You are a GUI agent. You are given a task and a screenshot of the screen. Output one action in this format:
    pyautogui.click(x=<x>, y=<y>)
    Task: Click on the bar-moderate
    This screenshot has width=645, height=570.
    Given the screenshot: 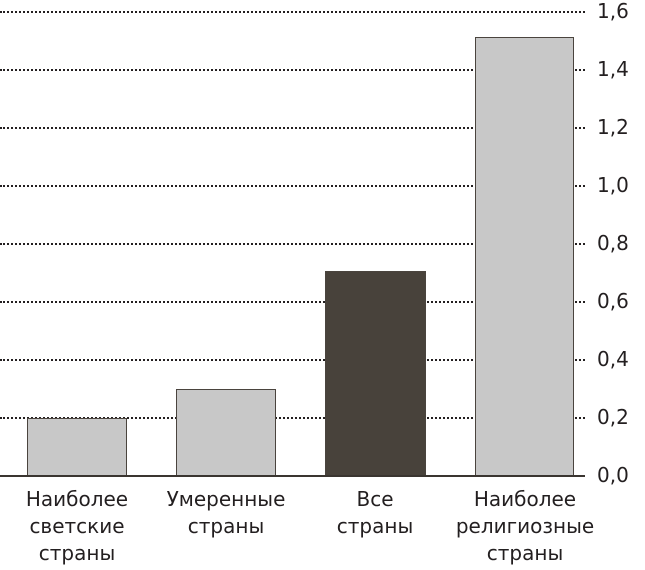 What is the action you would take?
    pyautogui.click(x=226, y=432)
    